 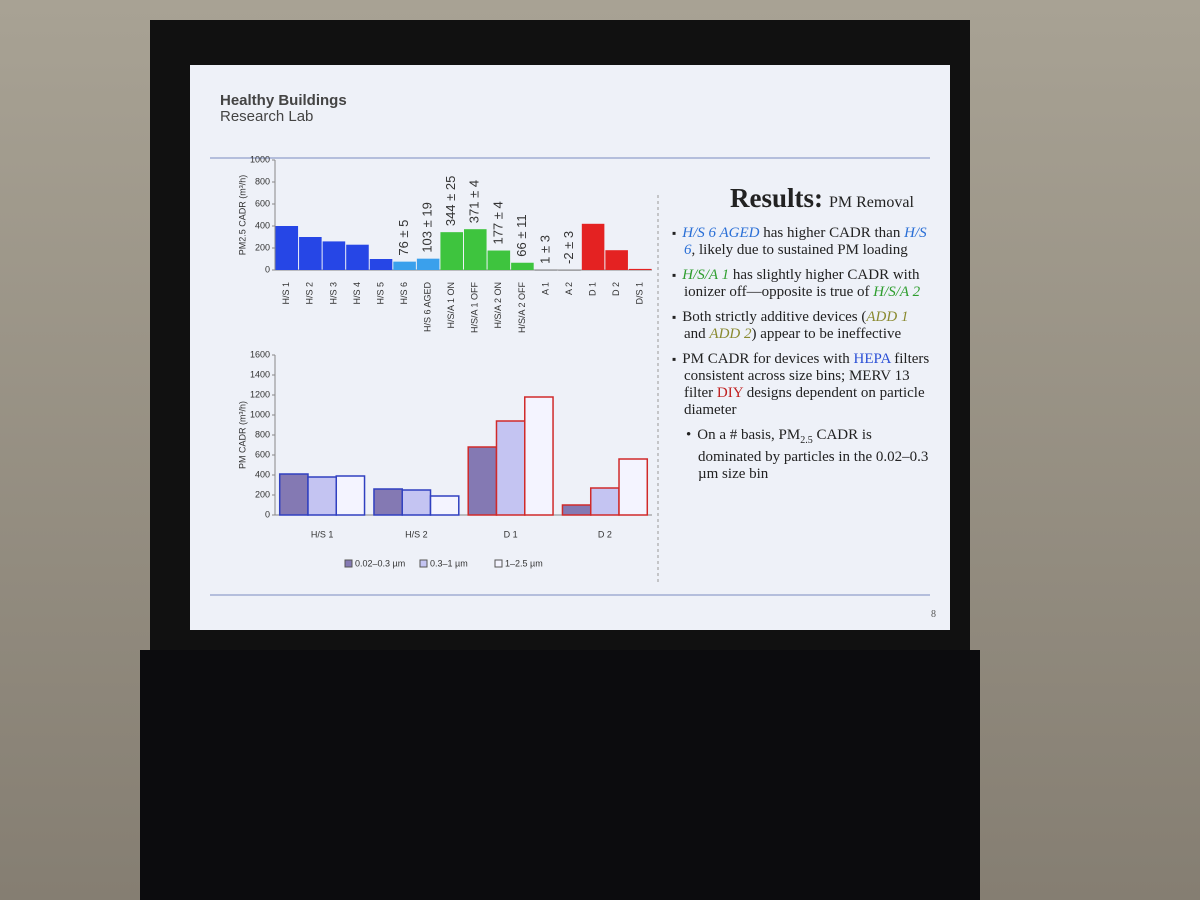 What do you see at coordinates (524, 563) in the screenshot?
I see `legend-label: 1–2.5 µm` at bounding box center [524, 563].